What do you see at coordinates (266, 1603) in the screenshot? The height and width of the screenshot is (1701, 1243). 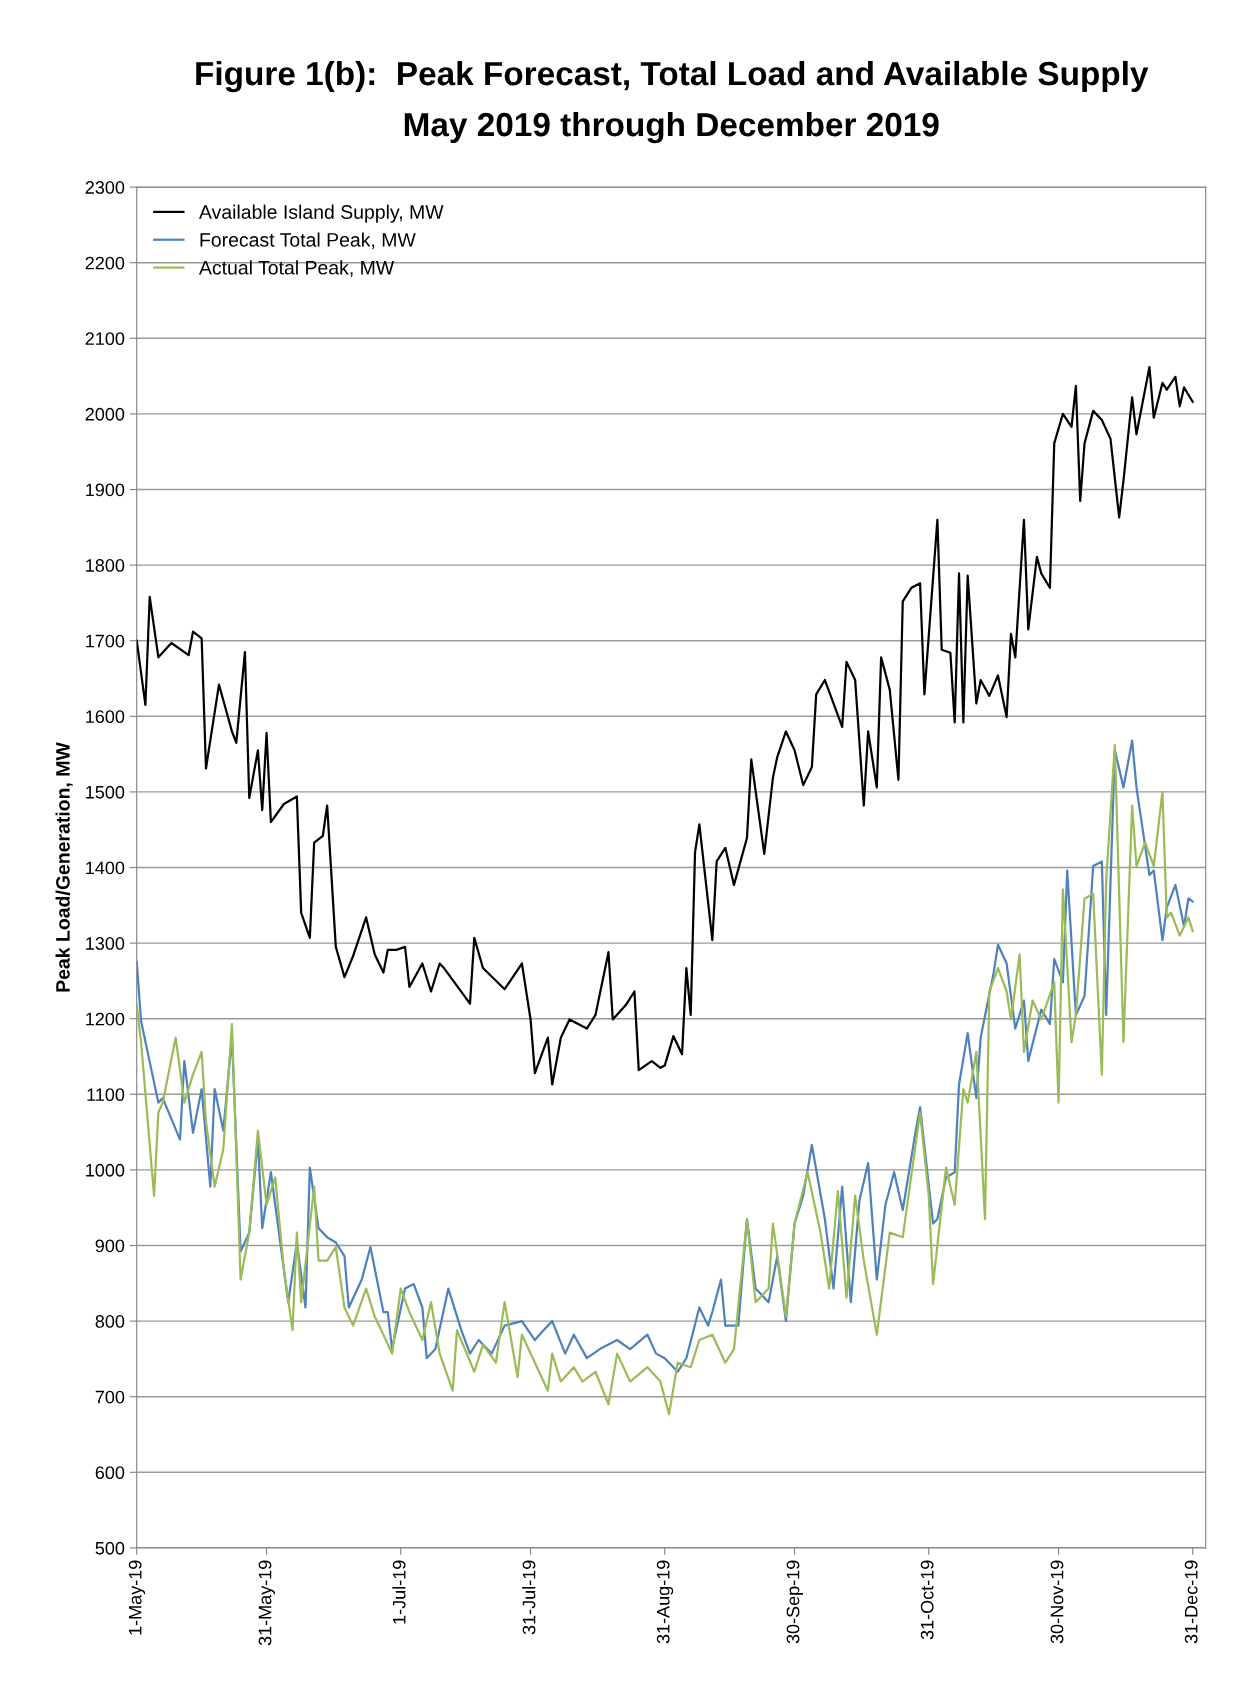 I see `x-tick-label: 31-May-19` at bounding box center [266, 1603].